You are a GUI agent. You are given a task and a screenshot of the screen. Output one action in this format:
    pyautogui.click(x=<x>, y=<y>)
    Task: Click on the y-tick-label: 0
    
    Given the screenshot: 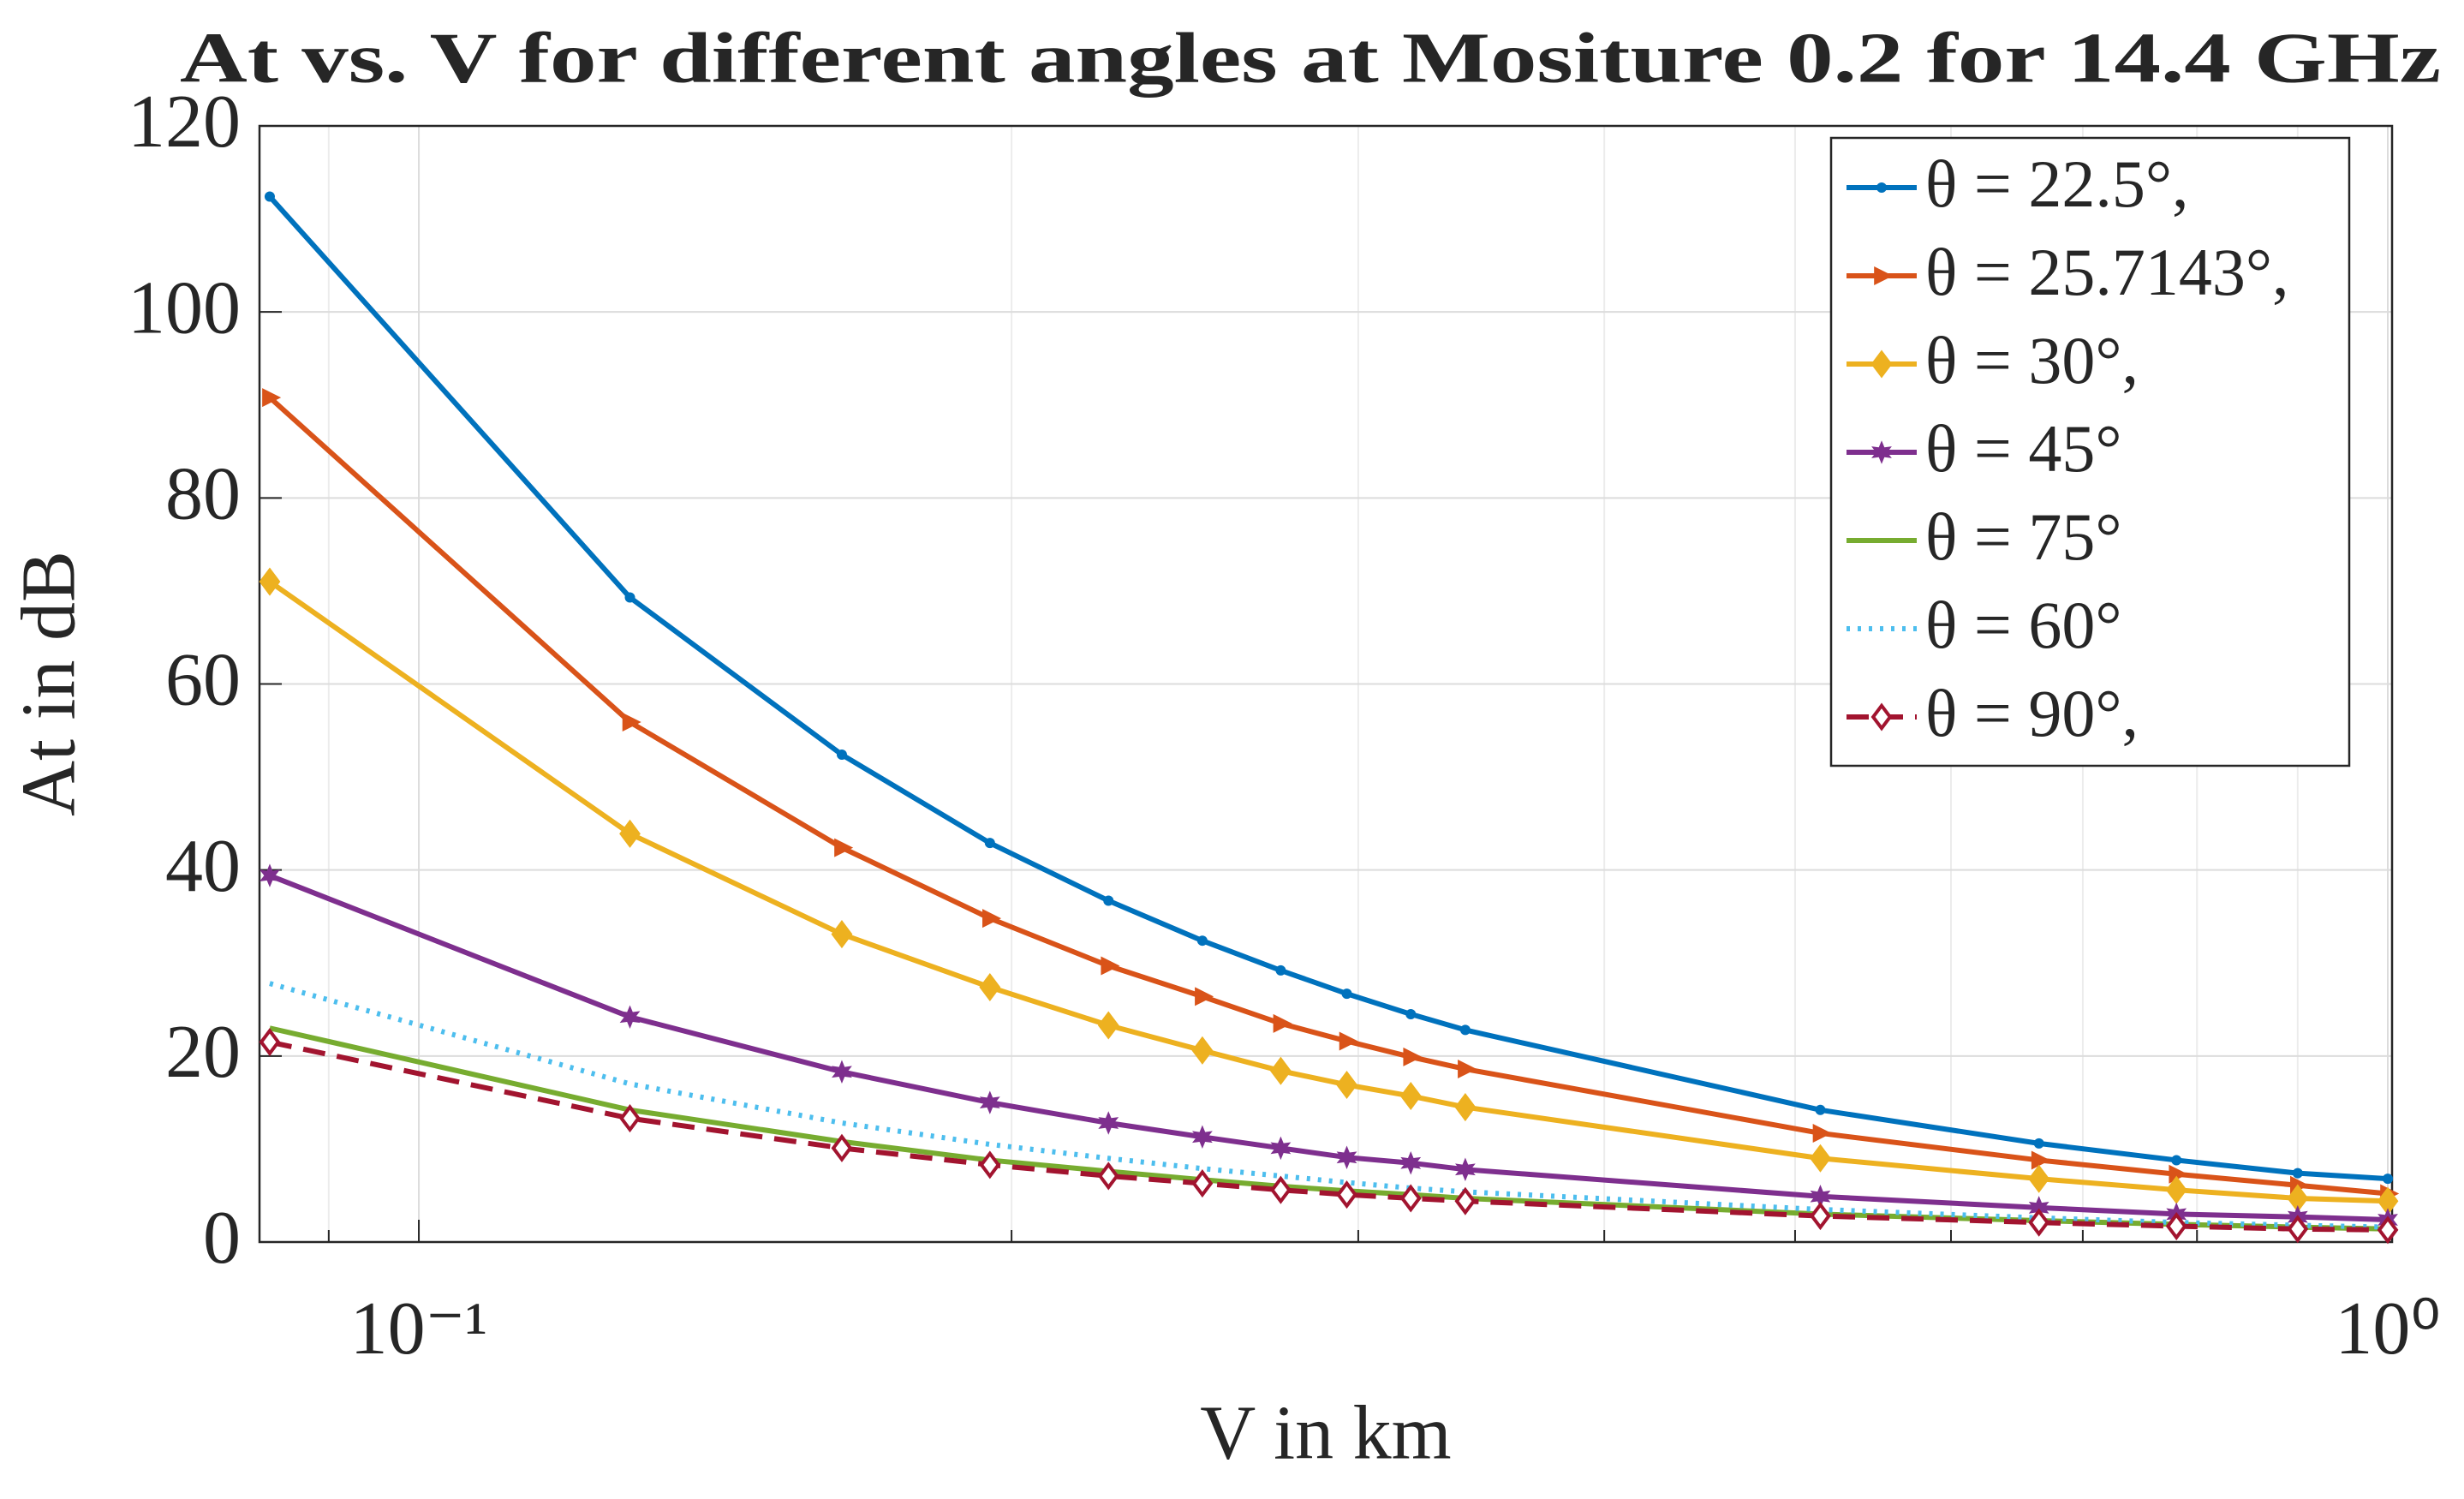 What is the action you would take?
    pyautogui.click(x=222, y=1238)
    